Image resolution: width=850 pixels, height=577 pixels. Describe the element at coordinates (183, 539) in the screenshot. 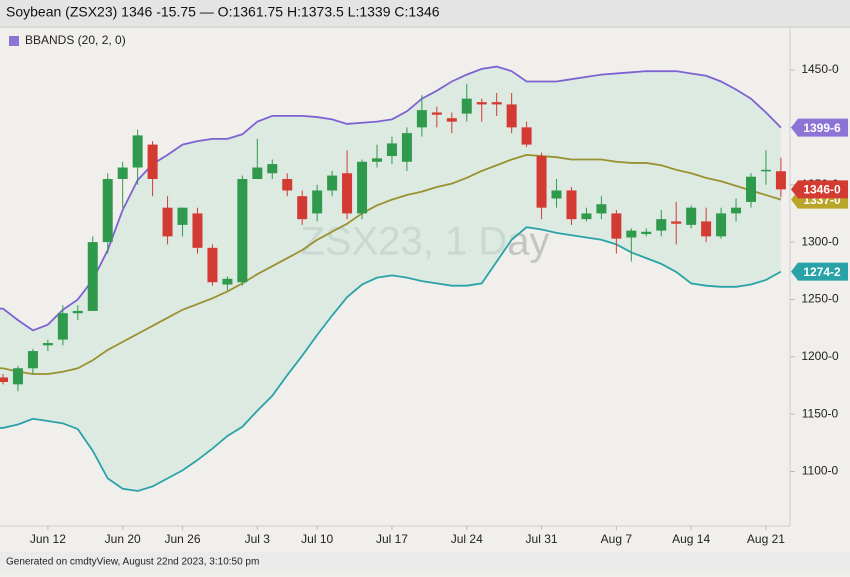

I see `x-tick-label: Jun 26` at that location.